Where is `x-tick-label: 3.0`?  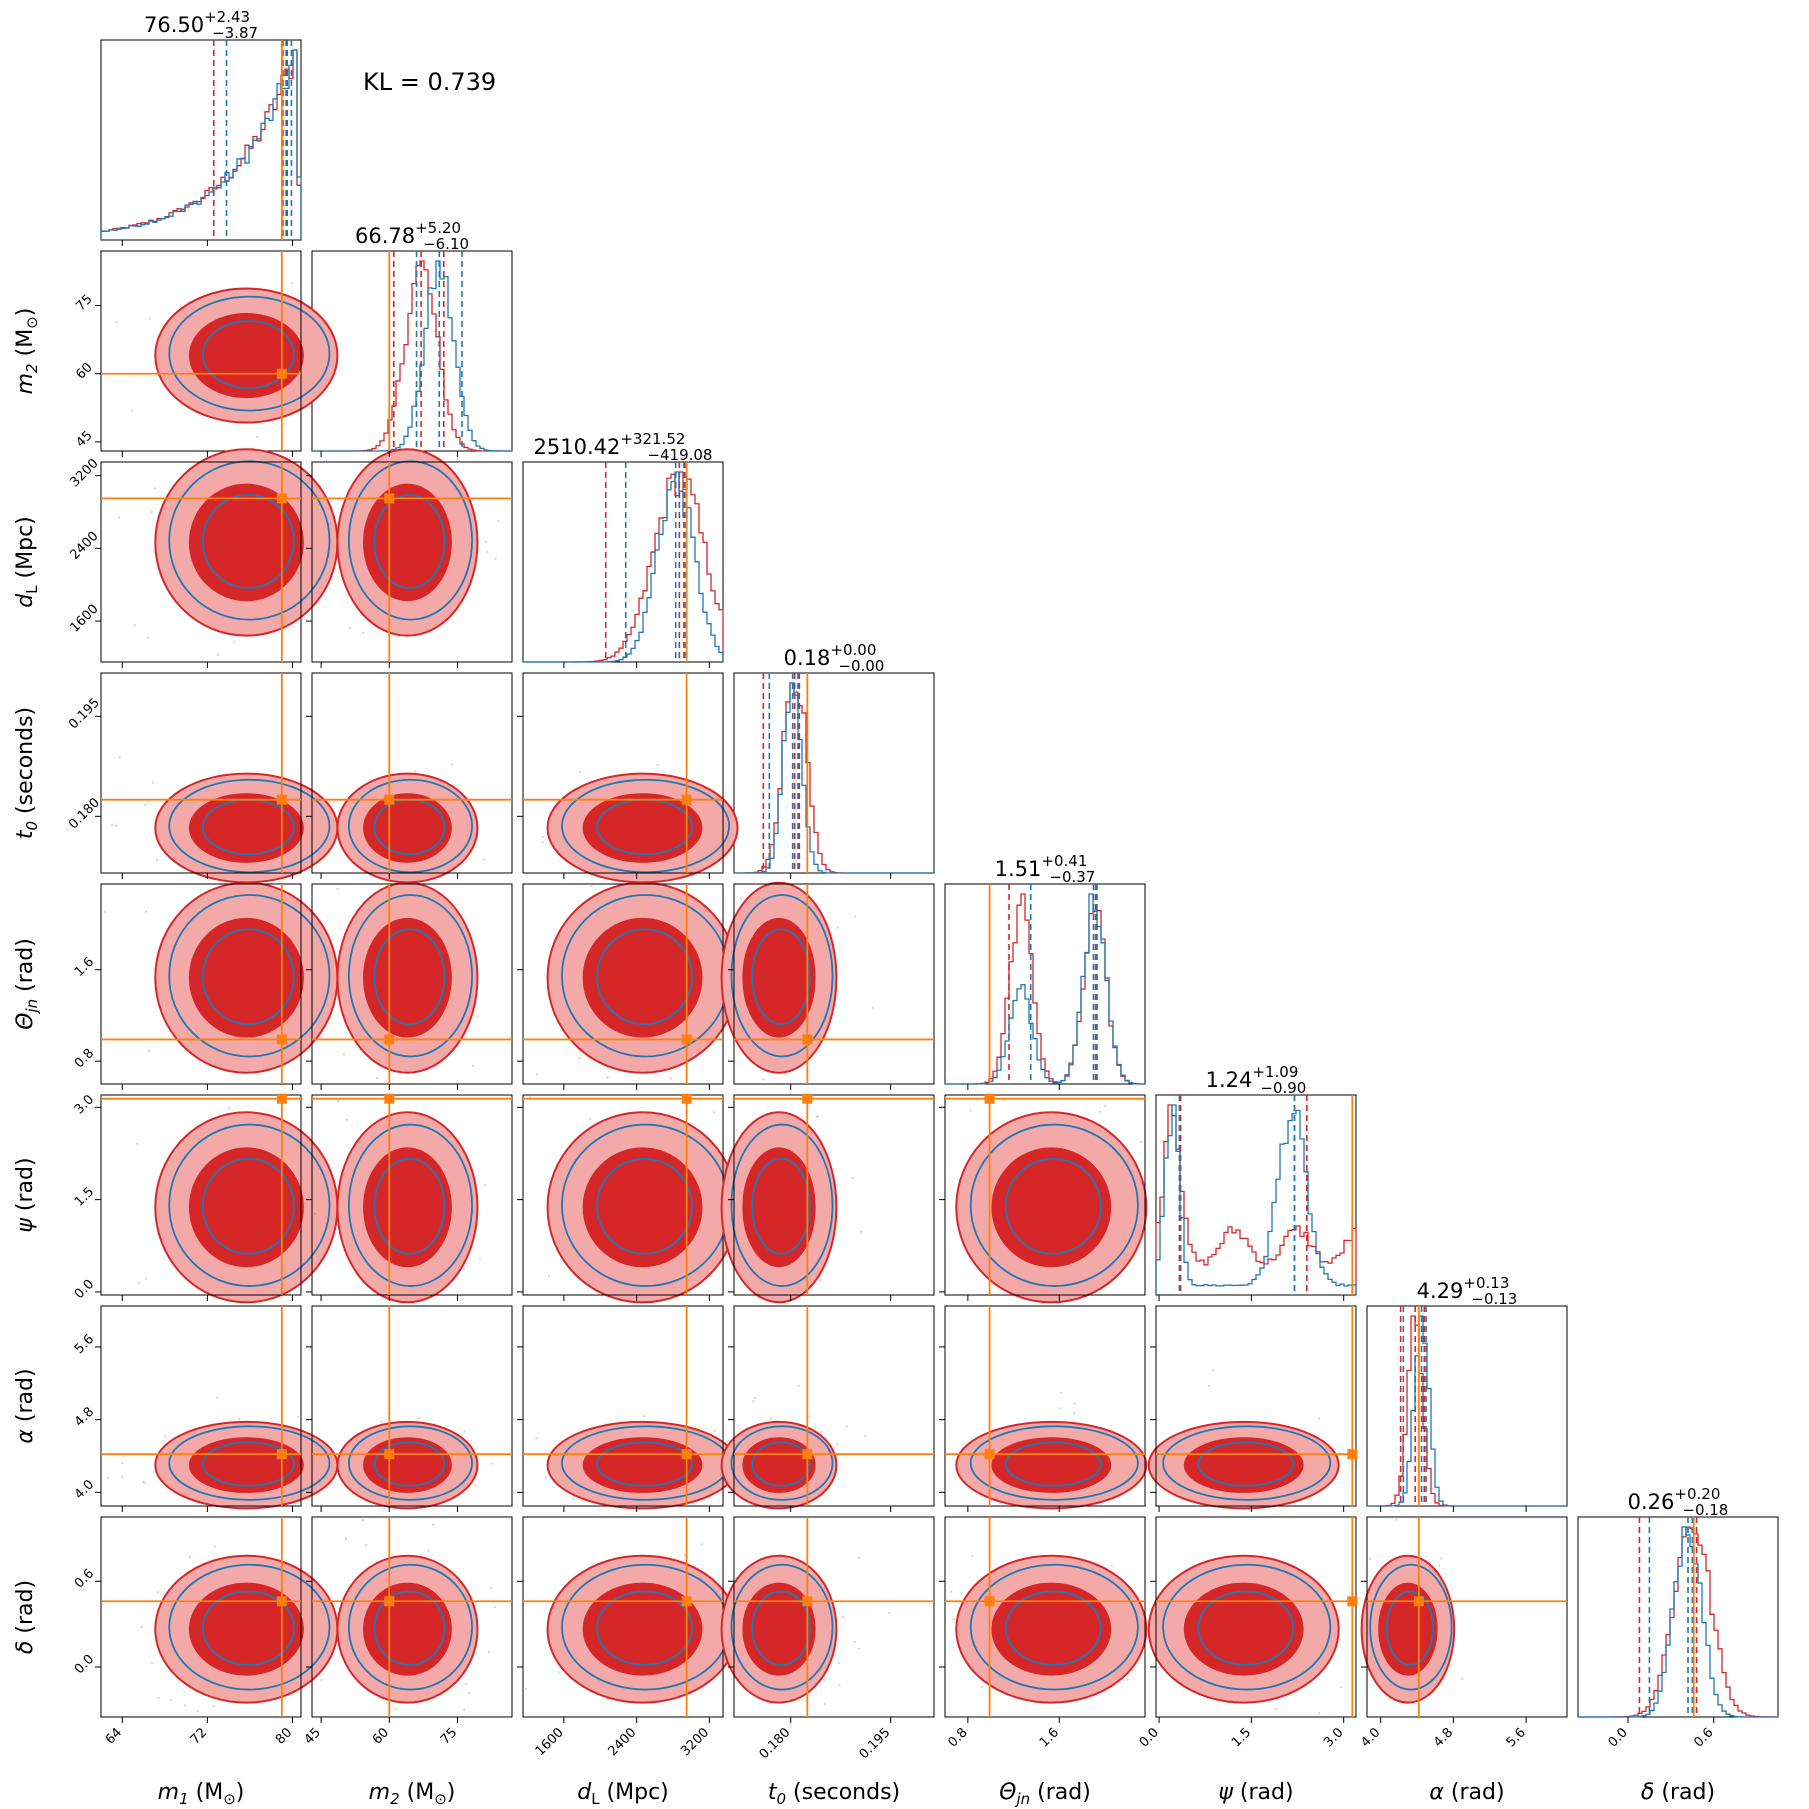 x-tick-label: 3.0 is located at coordinates (1333, 1737).